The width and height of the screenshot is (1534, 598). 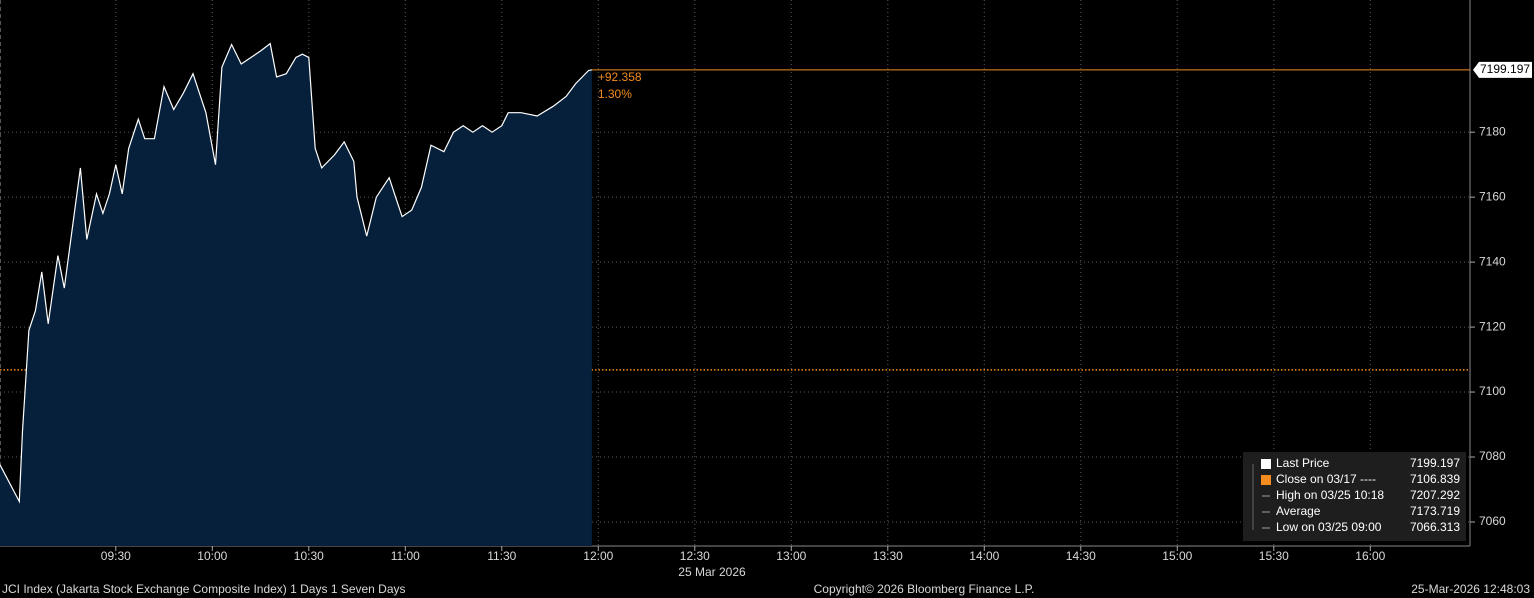 What do you see at coordinates (712, 572) in the screenshot?
I see `date-label: 25 Mar 2026` at bounding box center [712, 572].